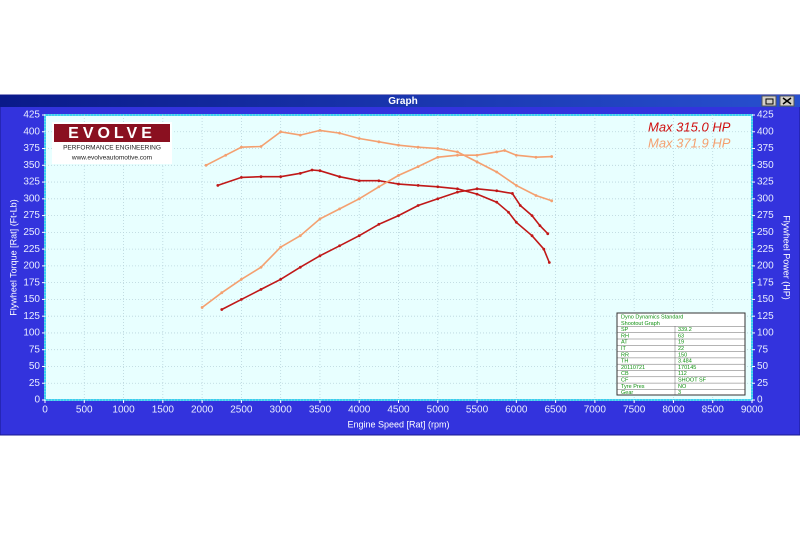 This screenshot has height=538, width=800. I want to click on y-tick-label: 0, so click(37, 400).